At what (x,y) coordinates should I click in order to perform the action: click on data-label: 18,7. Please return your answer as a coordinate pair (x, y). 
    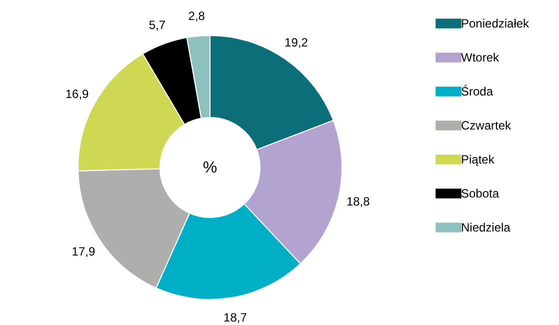
    Looking at the image, I should click on (236, 317).